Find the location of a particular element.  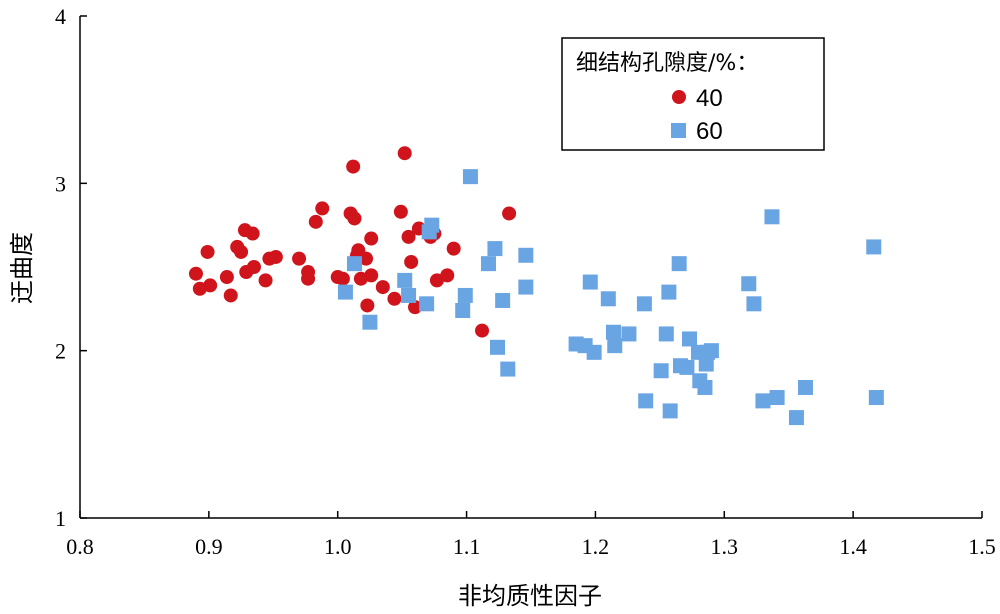

x-tick-label: 0.9 is located at coordinates (209, 546).